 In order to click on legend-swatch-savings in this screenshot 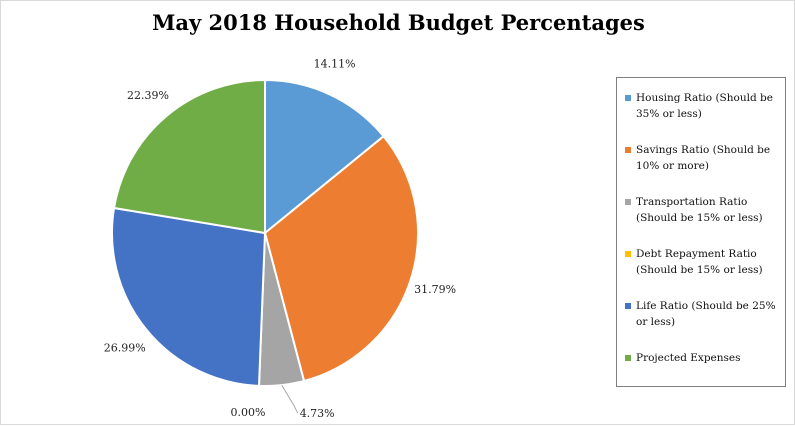, I will do `click(628, 150)`.